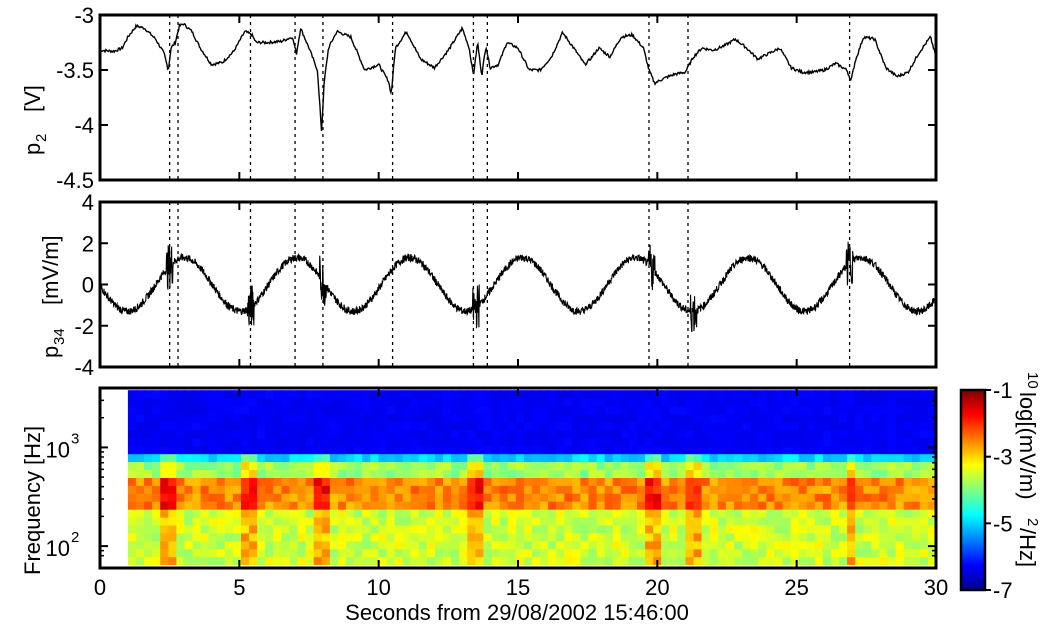  I want to click on x-tick-label: 15, so click(518, 587).